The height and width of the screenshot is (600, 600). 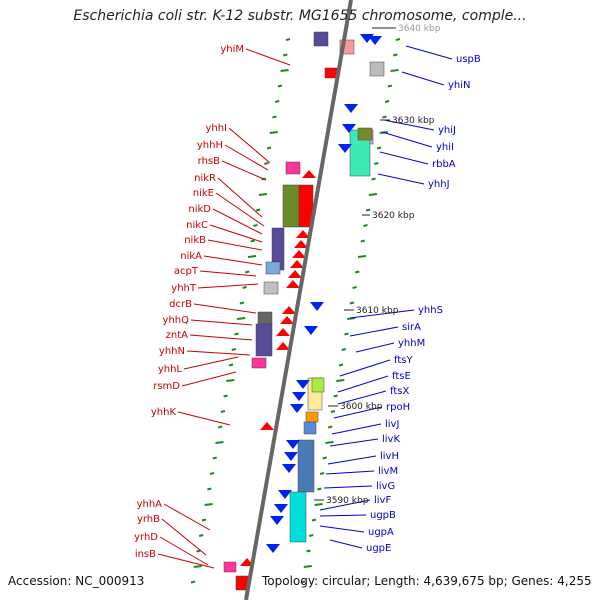 What do you see at coordinates (459, 85) in the screenshot?
I see `right-gene-label: yhiN` at bounding box center [459, 85].